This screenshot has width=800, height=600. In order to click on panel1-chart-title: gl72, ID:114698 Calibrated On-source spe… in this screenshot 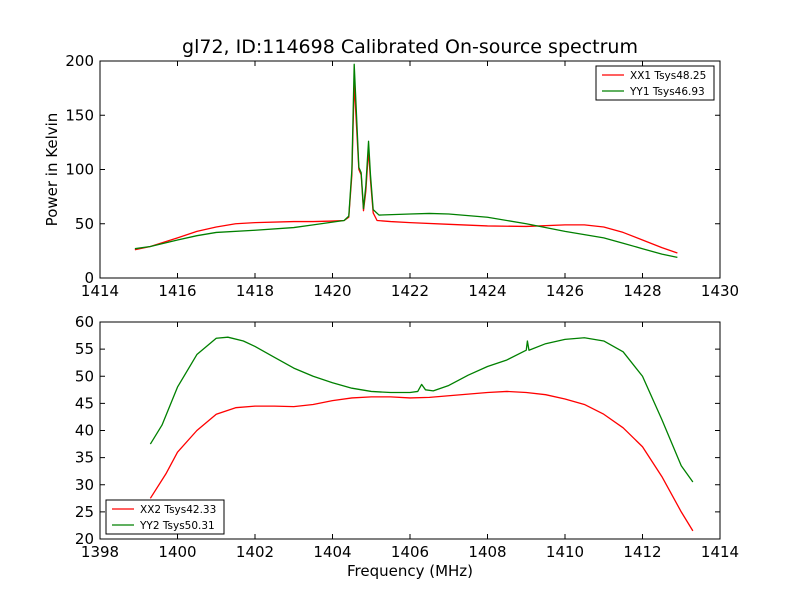, I will do `click(410, 47)`.